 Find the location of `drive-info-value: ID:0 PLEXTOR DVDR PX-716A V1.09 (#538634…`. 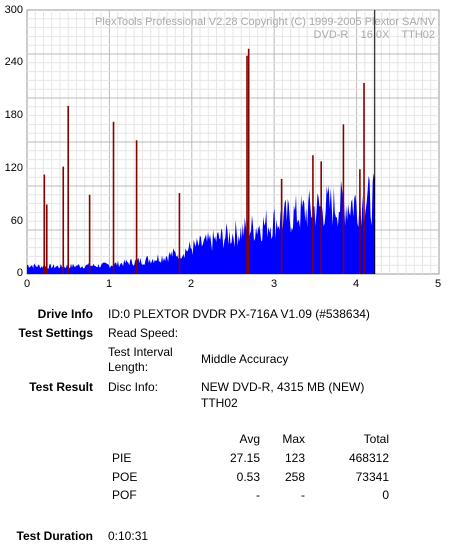

drive-info-value: ID:0 PLEXTOR DVDR PX-716A V1.09 (#538634… is located at coordinates (239, 314).